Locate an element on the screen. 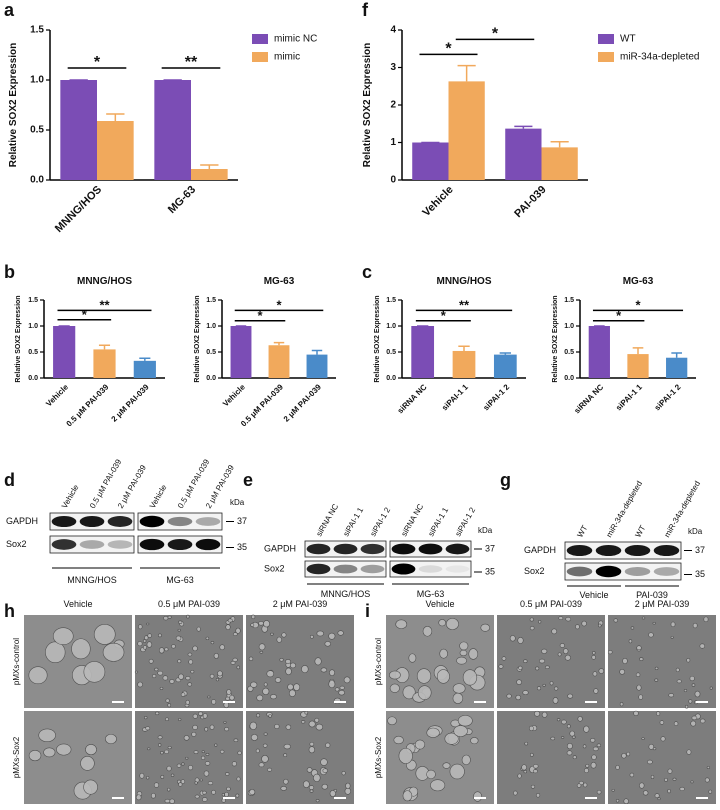  legend-label: mimic is located at coordinates (287, 57).